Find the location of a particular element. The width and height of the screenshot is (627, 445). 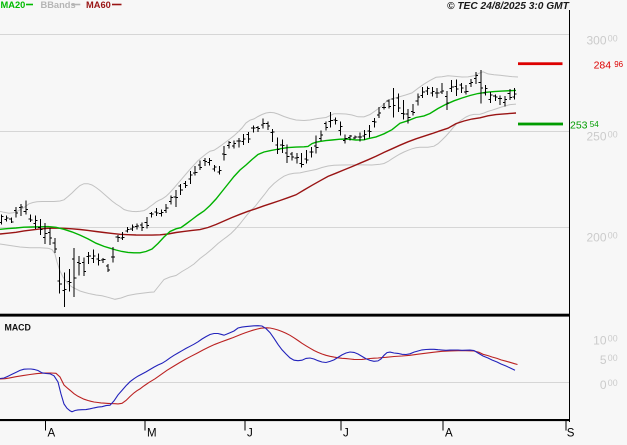

svg-text: 10 is located at coordinates (600, 340).